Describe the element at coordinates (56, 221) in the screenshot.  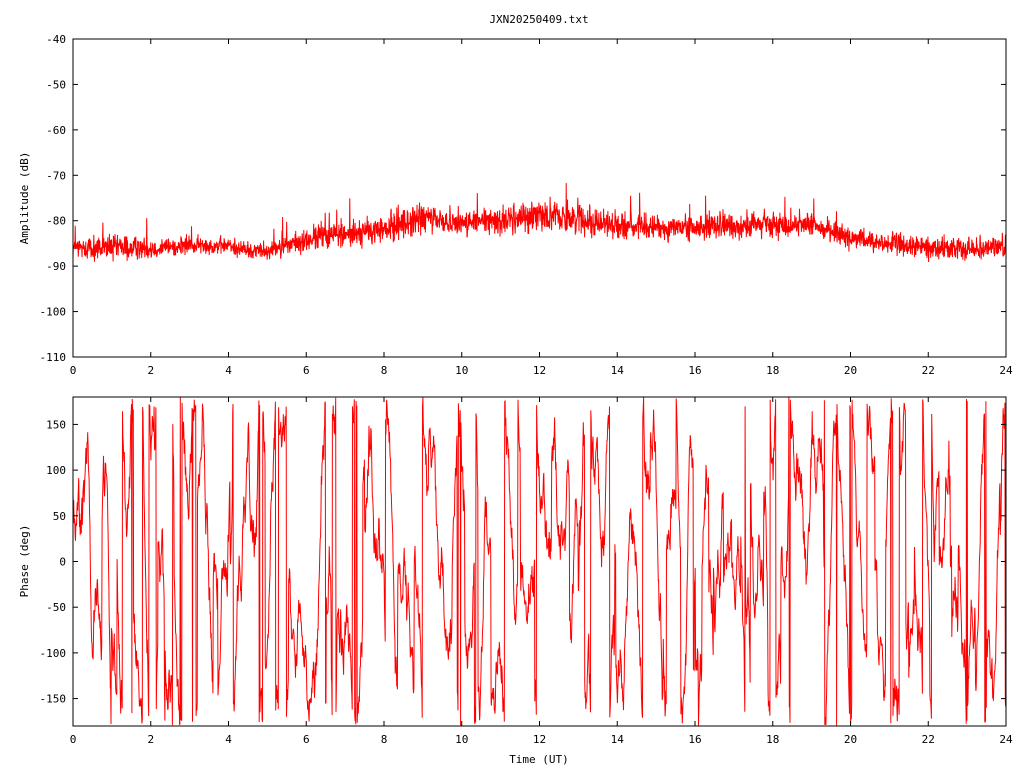
I see `y-tick-label: -80` at that location.